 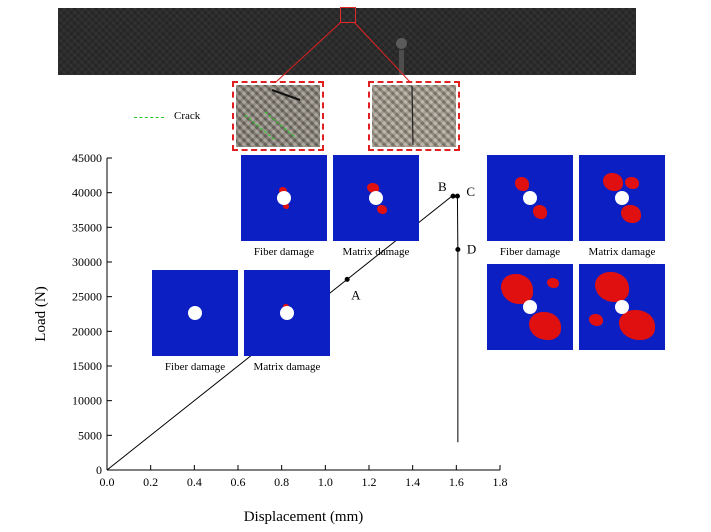 What do you see at coordinates (500, 482) in the screenshot?
I see `x-tick-label: 1.8` at bounding box center [500, 482].